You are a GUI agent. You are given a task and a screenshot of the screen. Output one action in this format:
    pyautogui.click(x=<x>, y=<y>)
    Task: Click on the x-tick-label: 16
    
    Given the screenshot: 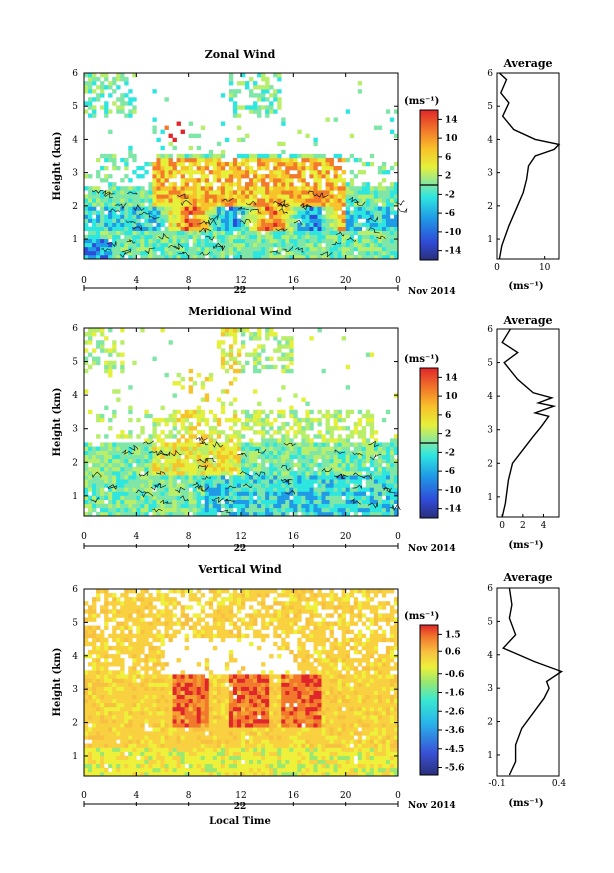 What is the action you would take?
    pyautogui.click(x=294, y=537)
    